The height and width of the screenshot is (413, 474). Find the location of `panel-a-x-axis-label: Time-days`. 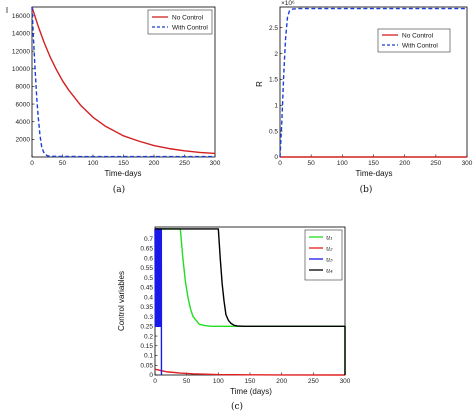

panel-a-x-axis-label: Time-days is located at coordinates (122, 173).